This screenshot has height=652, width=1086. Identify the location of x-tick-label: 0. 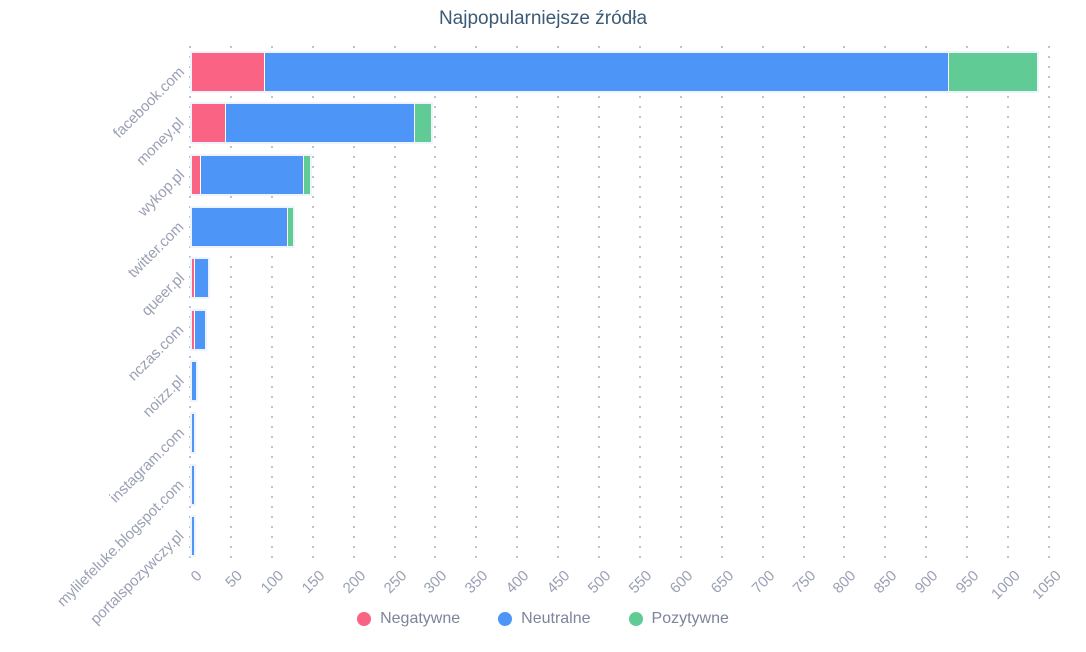
(196, 576).